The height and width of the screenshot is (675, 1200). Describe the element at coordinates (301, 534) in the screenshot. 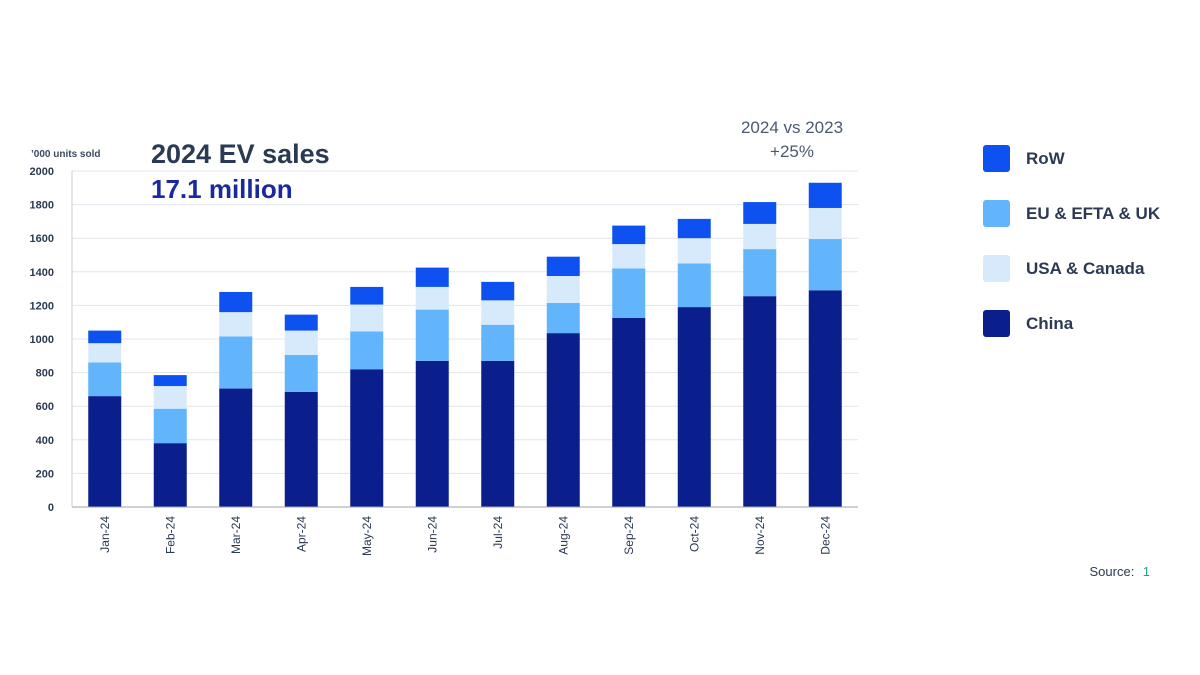

I see `x-tick-label: Apr-24` at that location.